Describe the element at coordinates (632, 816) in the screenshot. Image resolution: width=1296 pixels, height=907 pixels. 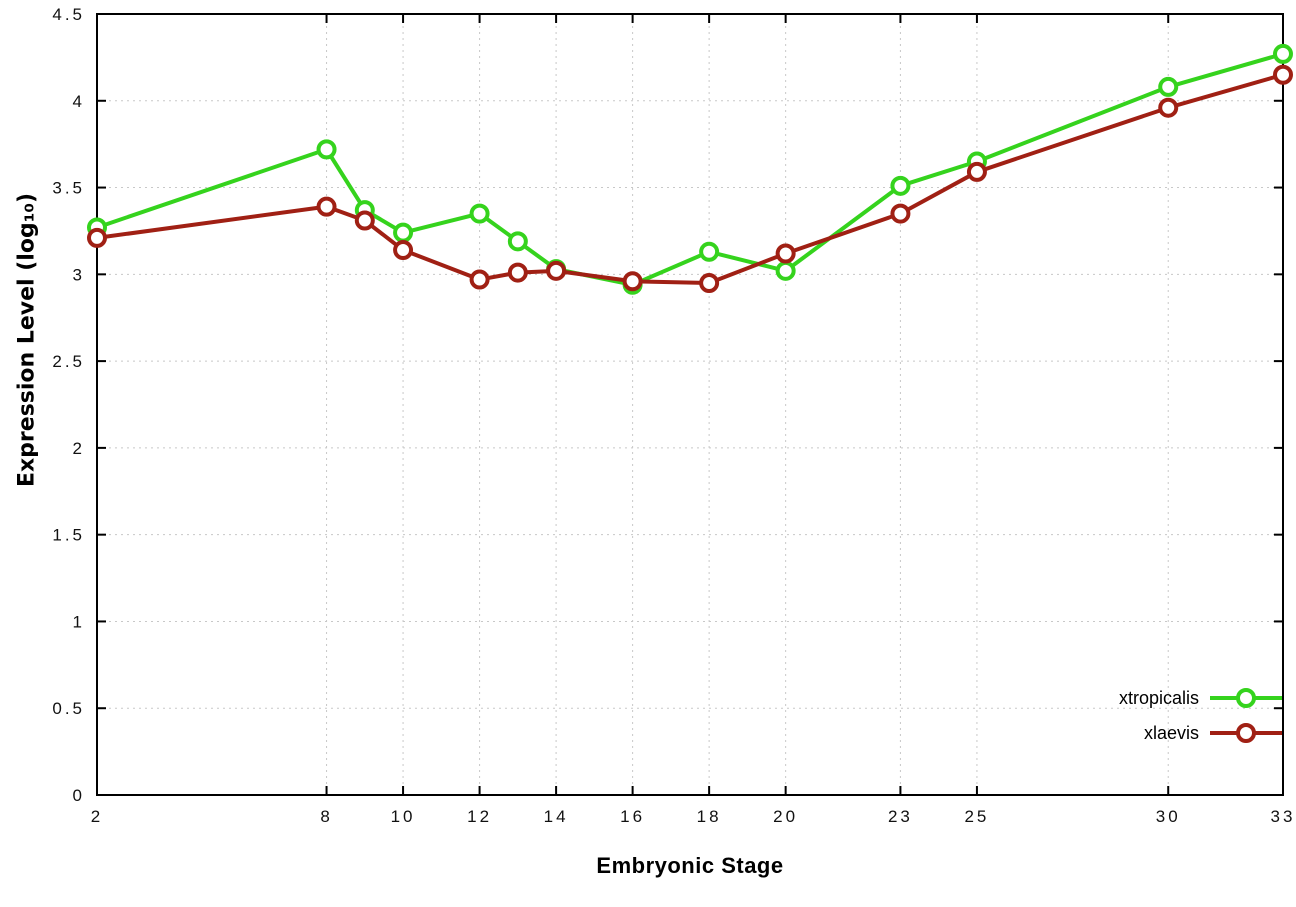
I see `x-tick-label: 16` at that location.